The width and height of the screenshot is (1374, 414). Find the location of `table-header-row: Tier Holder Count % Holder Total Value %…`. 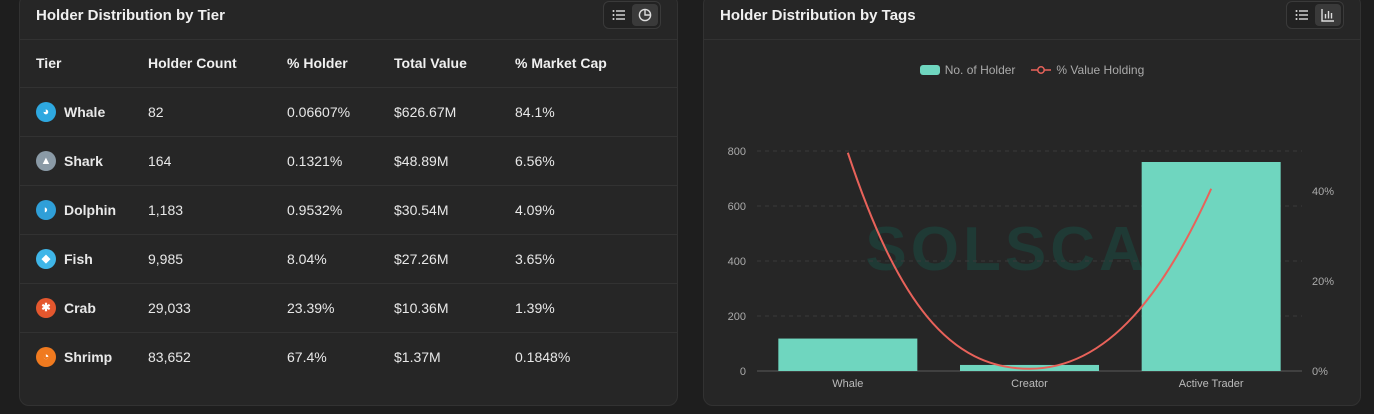

table-header-row: Tier Holder Count % Holder Total Value %… is located at coordinates (348, 63).